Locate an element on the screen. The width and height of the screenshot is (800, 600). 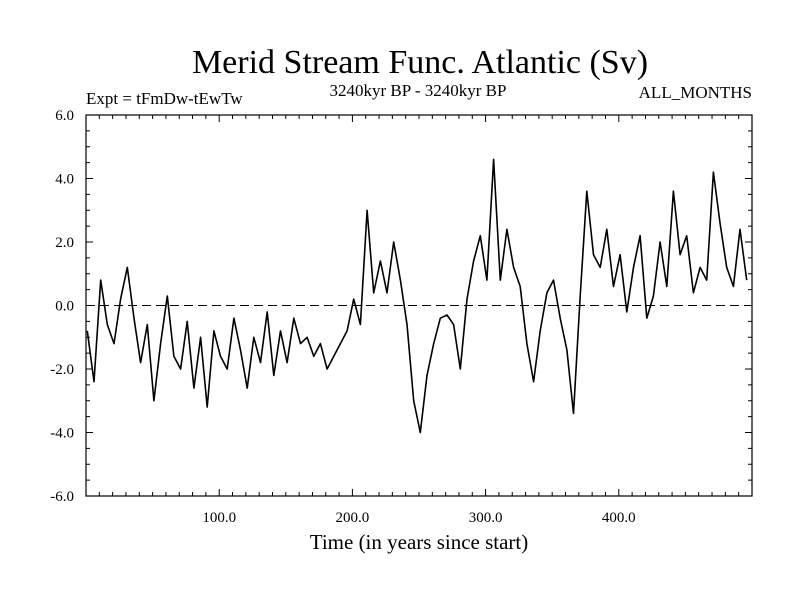
x-tick-label: 400.0 is located at coordinates (619, 518).